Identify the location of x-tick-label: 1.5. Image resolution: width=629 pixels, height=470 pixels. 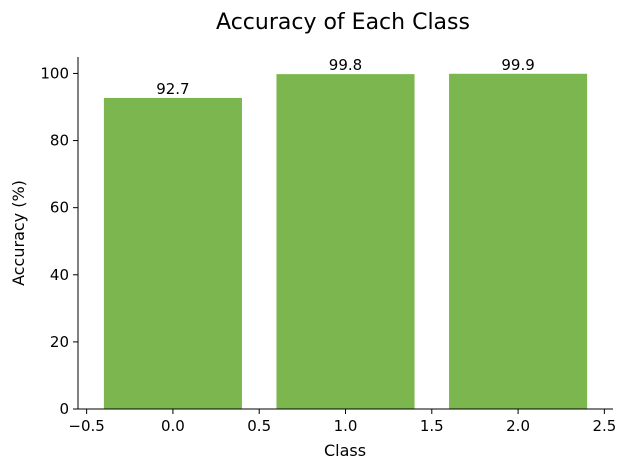
(432, 426).